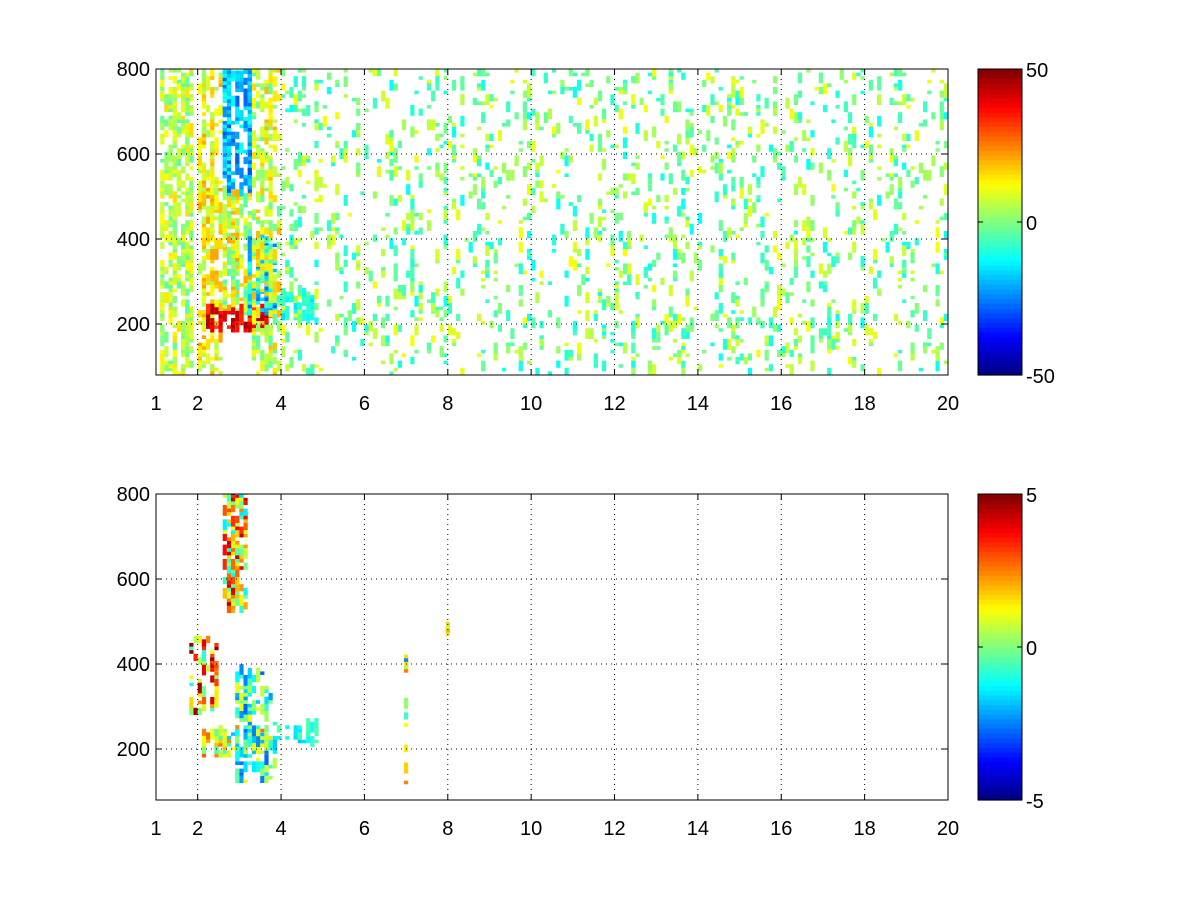 The height and width of the screenshot is (900, 1200). I want to click on x-tick-label: 2, so click(197, 829).